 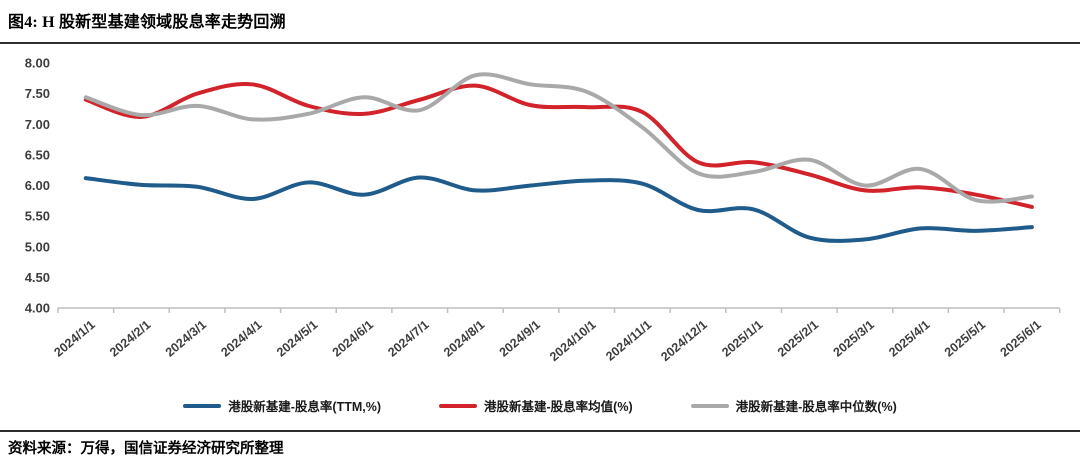 I want to click on y-tick-label: 5.00, so click(x=37, y=246).